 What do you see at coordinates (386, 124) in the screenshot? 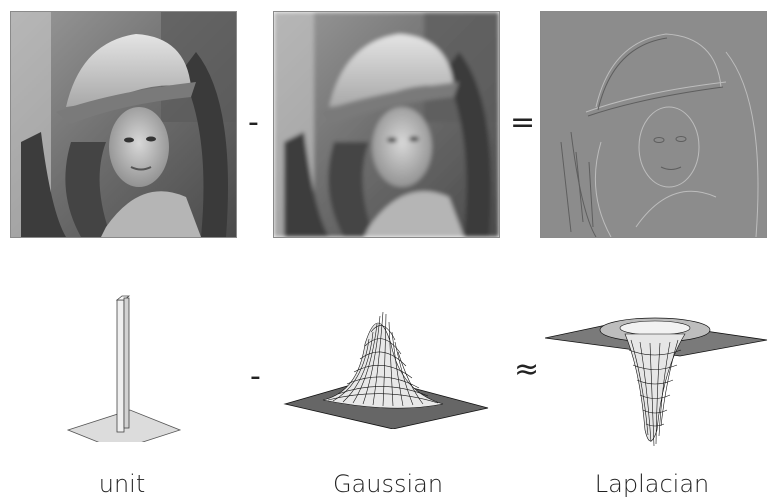
I see `blurred-image` at bounding box center [386, 124].